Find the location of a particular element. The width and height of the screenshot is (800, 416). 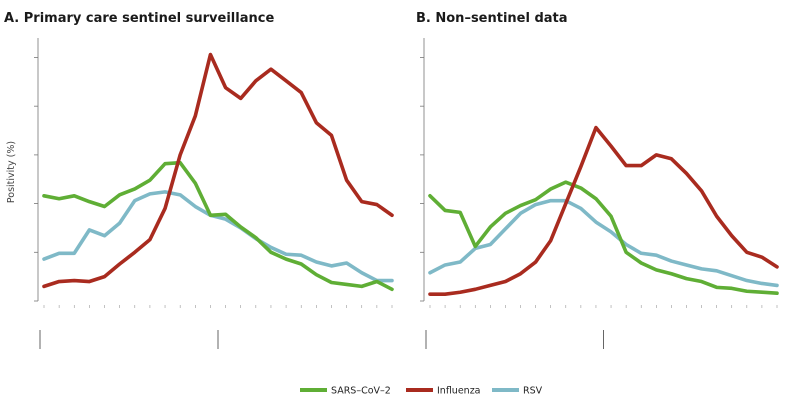

legend-label-sars-cov-2: SARS–CoV–2 is located at coordinates (361, 391).